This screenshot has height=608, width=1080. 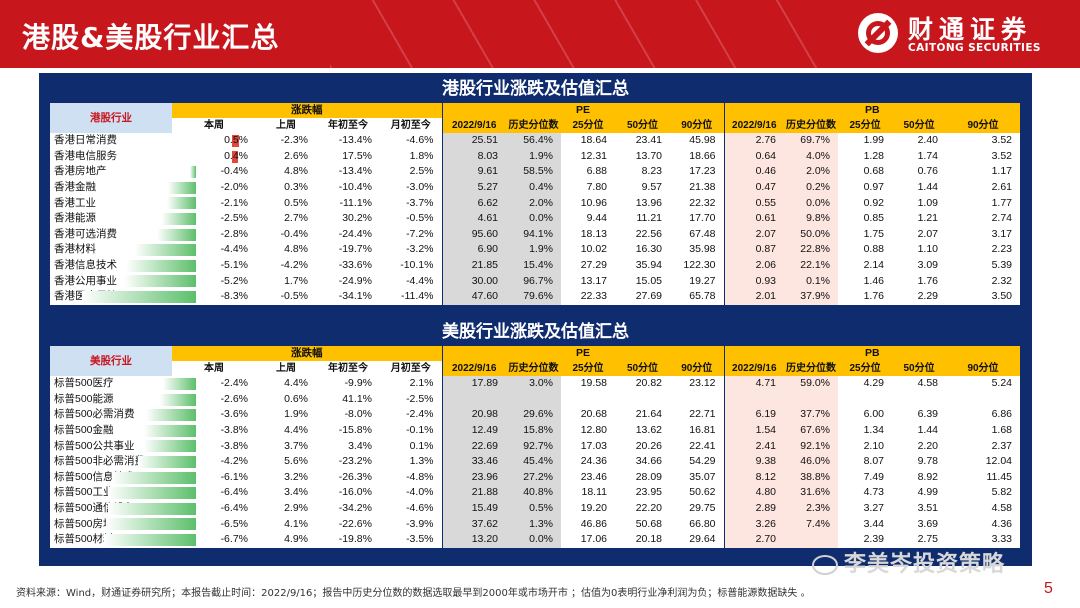 I want to click on week-change-cell: -3.8%, so click(x=200, y=446).